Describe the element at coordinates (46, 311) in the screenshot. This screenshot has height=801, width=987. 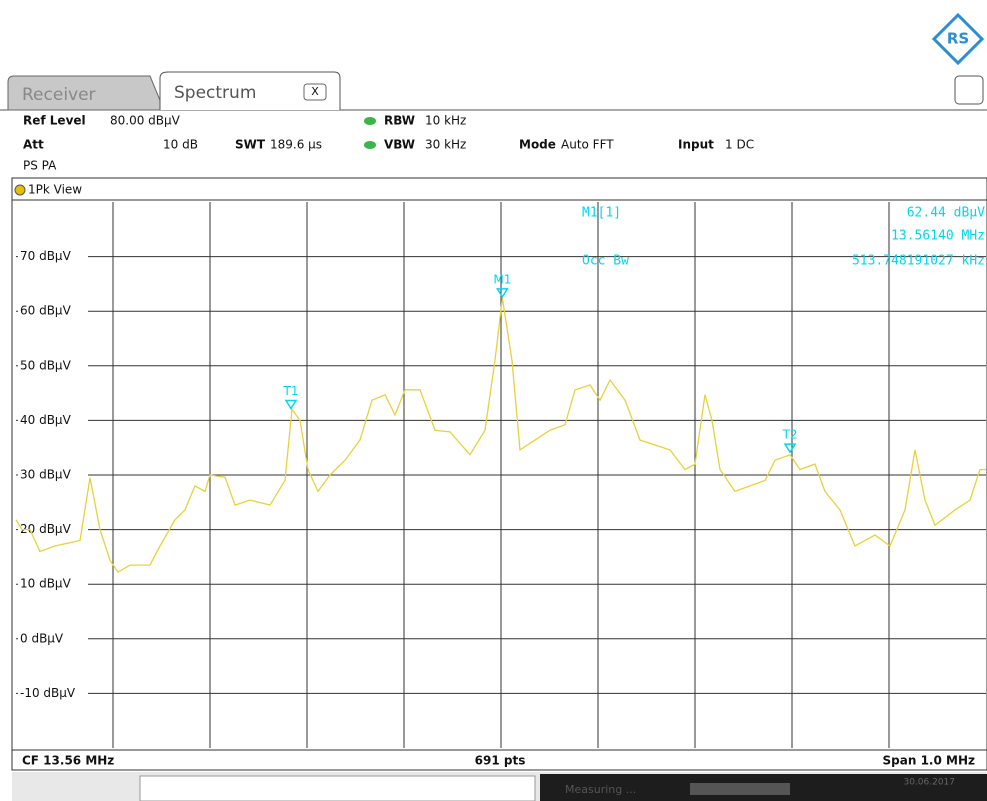
I see `y-tick-label: 60 dBµV` at that location.